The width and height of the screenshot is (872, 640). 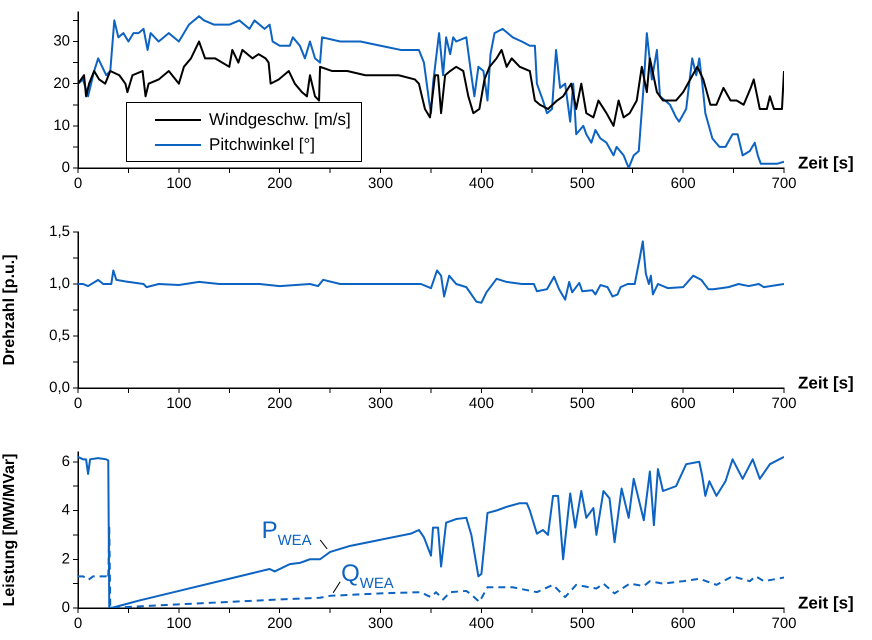 I want to click on y-tick-label: 30, so click(x=61, y=41).